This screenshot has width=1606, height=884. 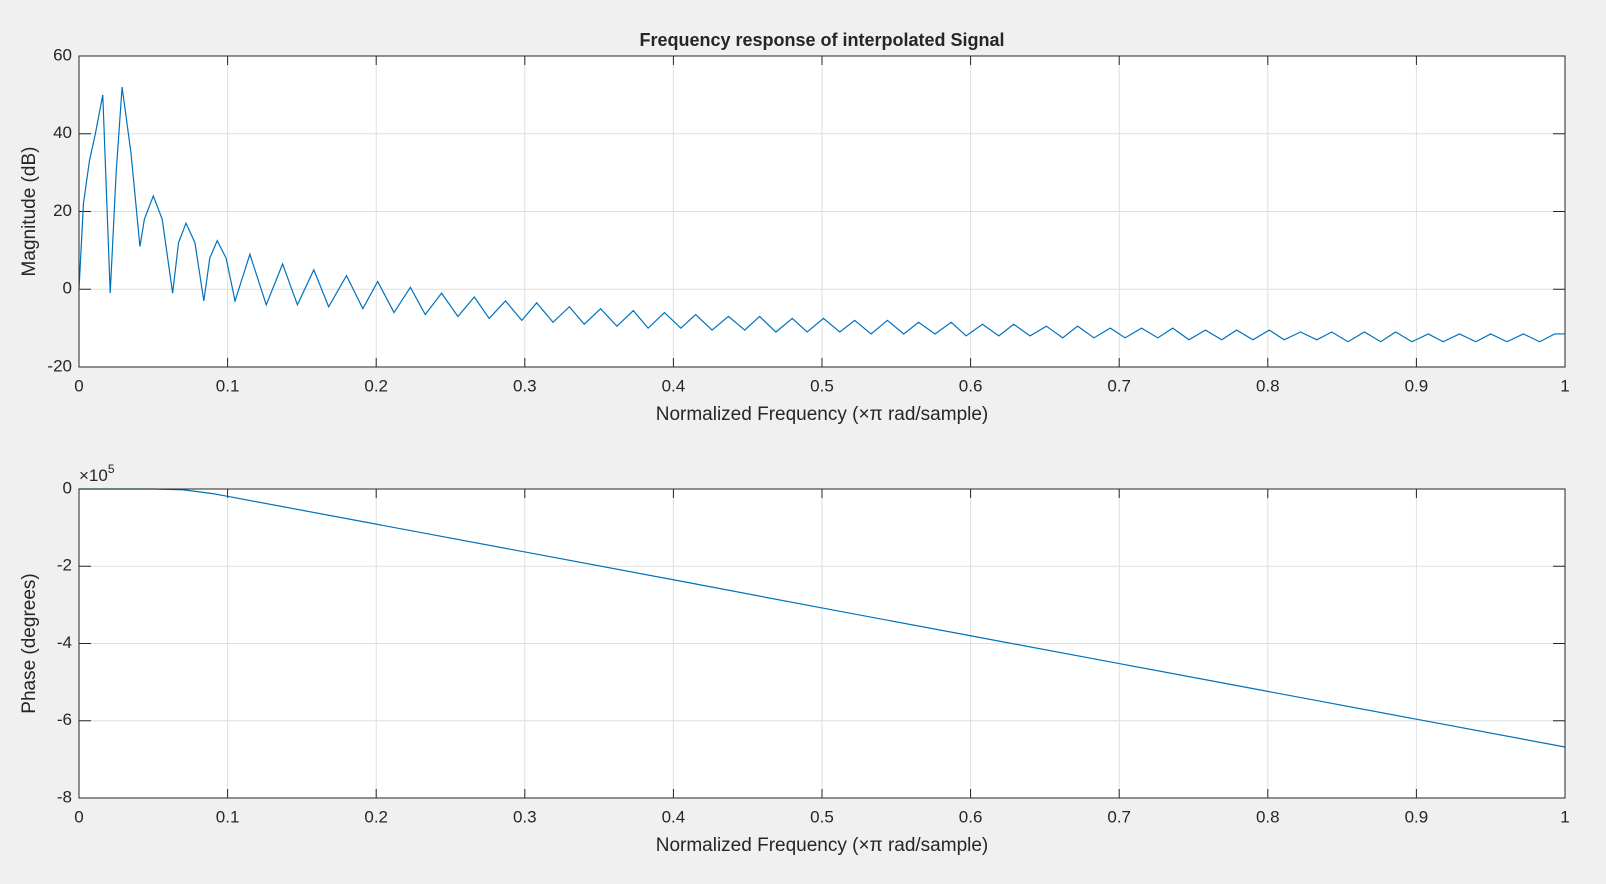 I want to click on y-scale-factor: ×10⁵, so click(x=97, y=473).